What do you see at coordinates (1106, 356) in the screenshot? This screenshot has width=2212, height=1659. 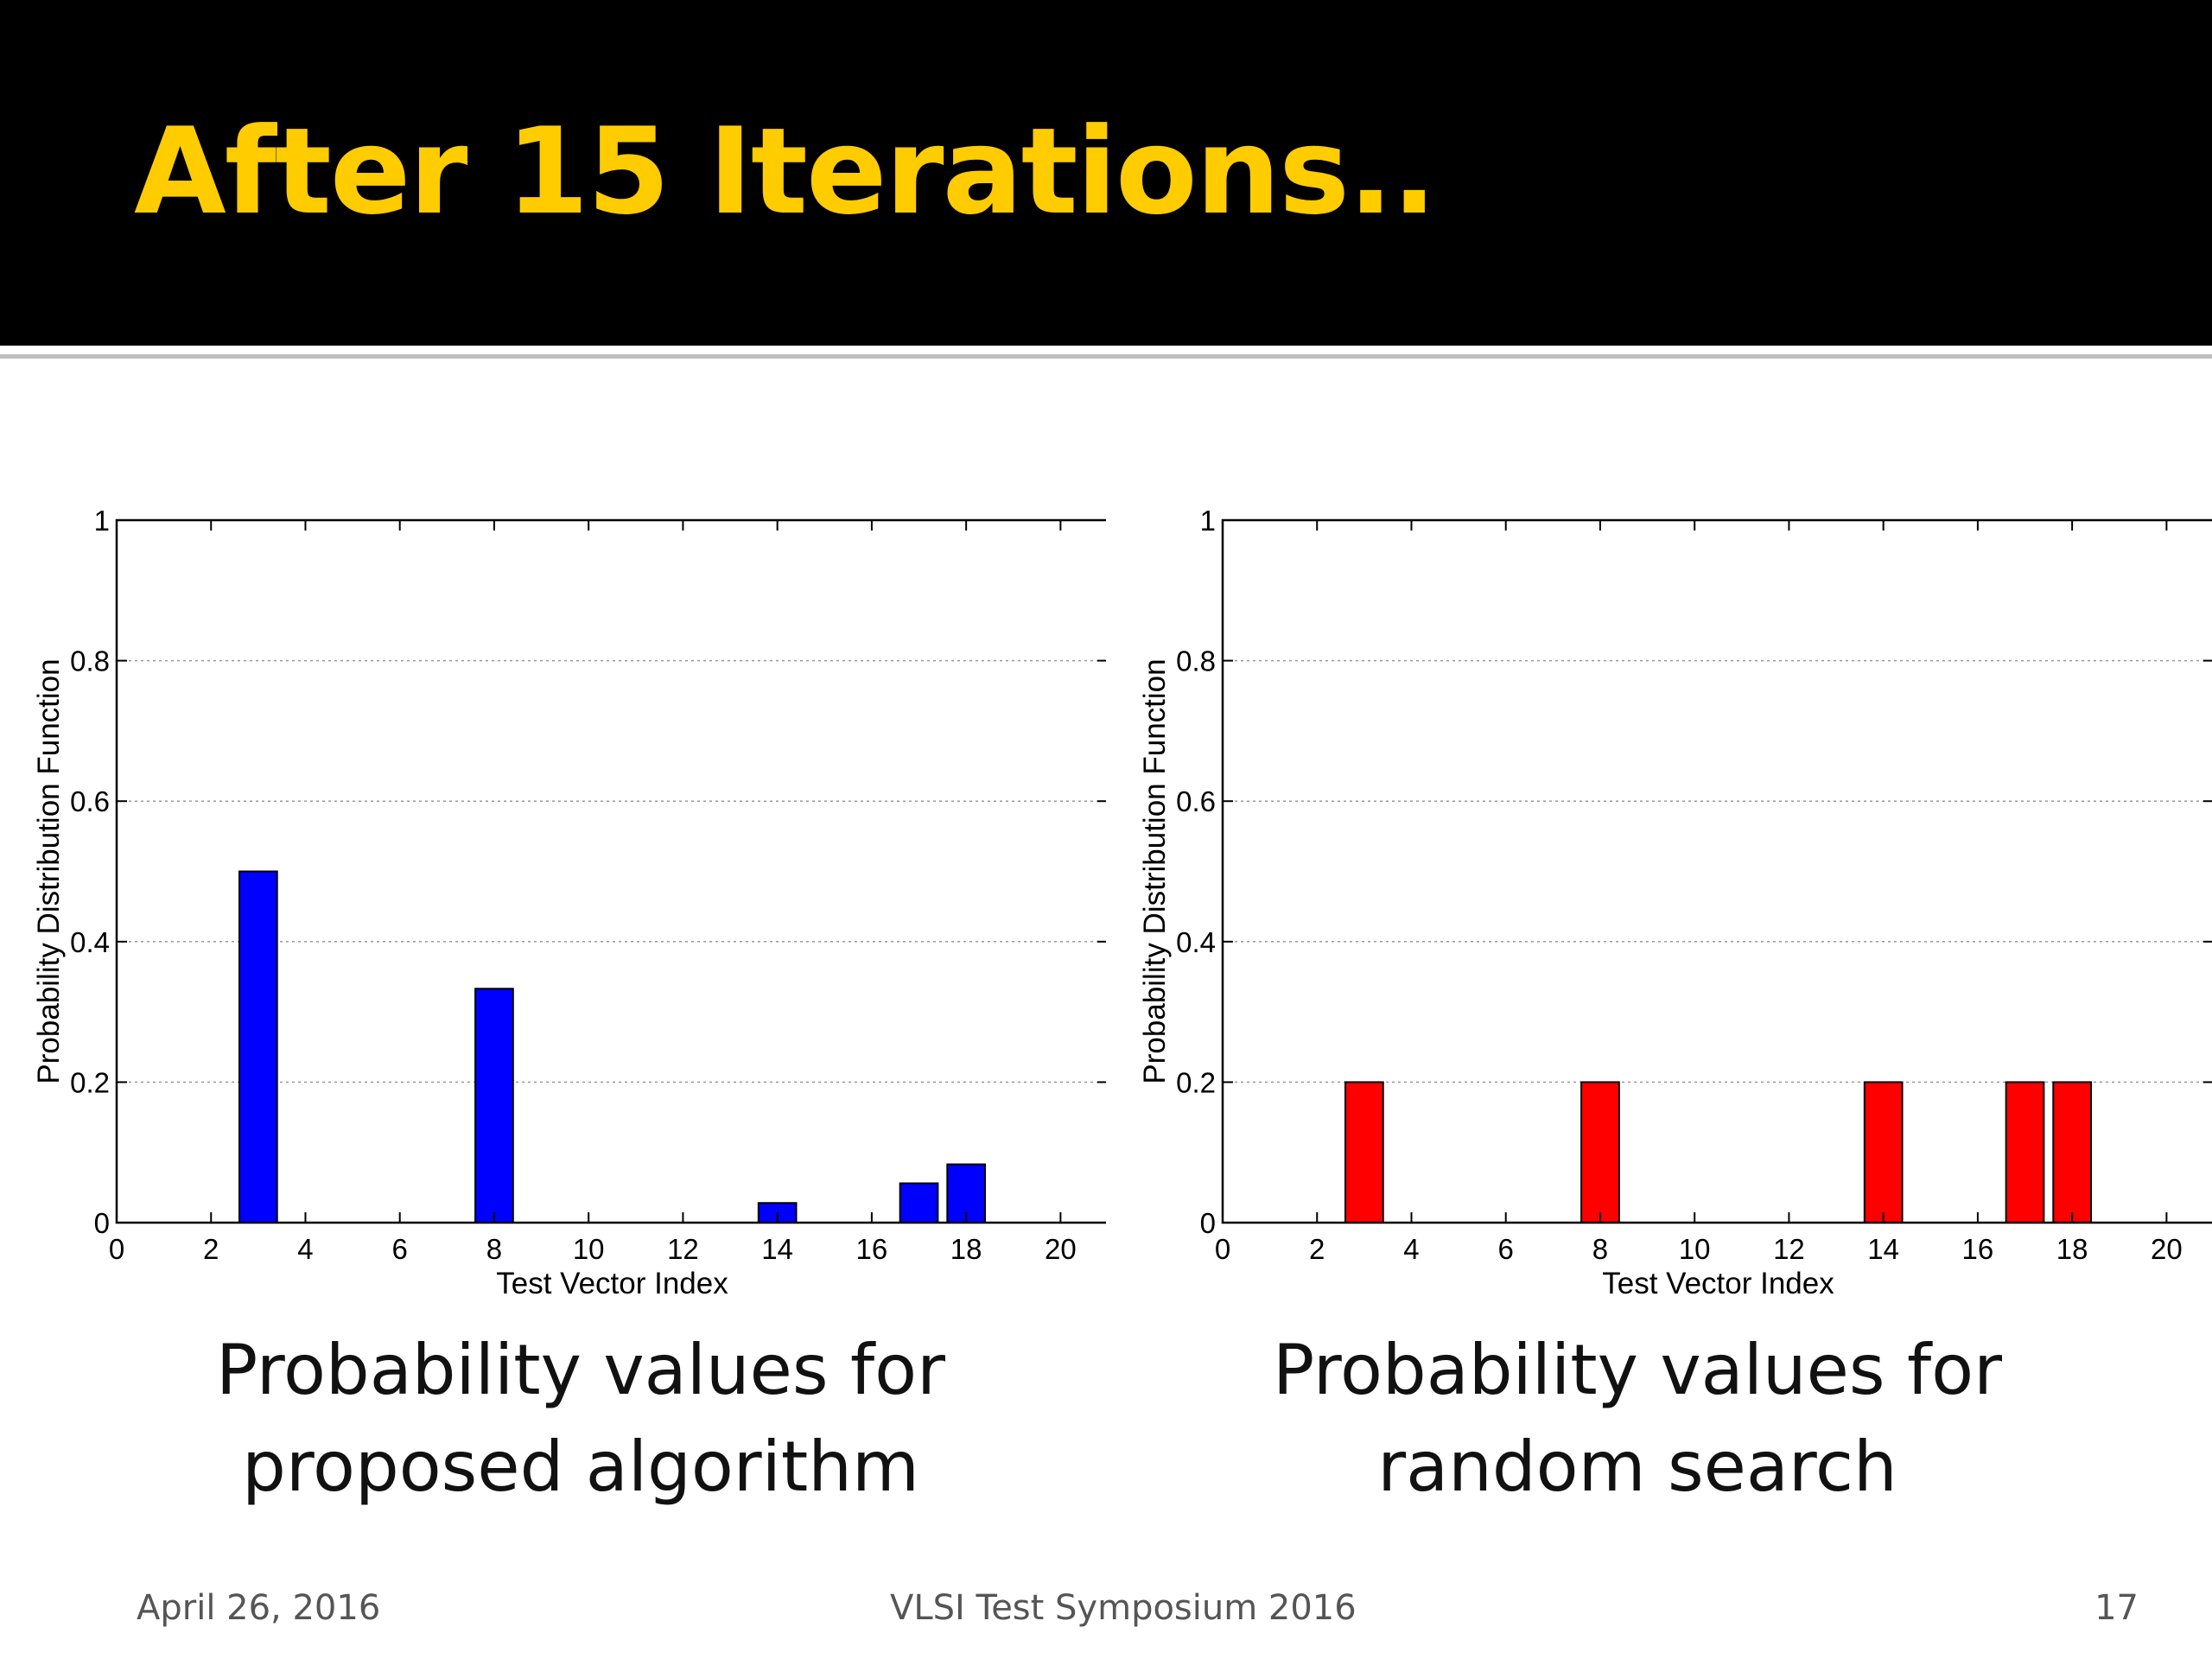 I see `header-divider` at bounding box center [1106, 356].